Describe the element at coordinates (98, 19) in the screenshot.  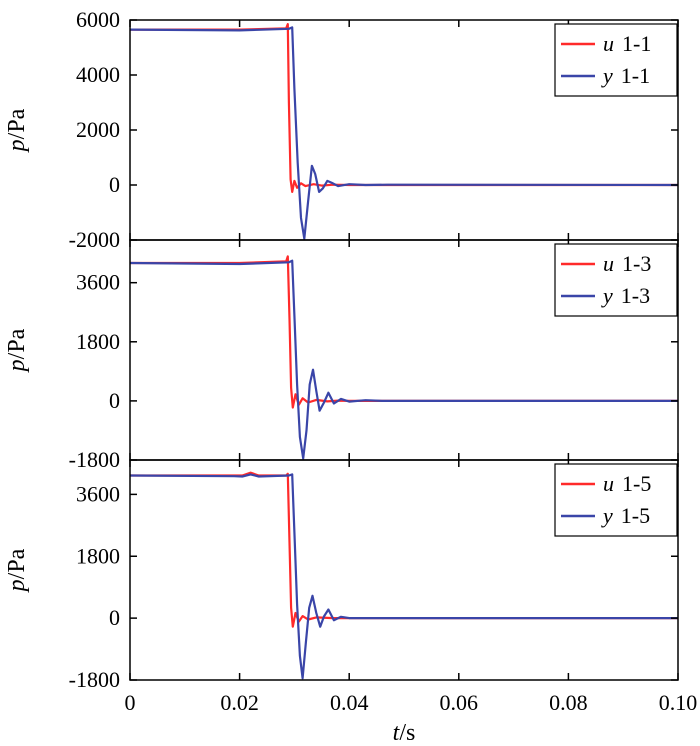
I see `y-tick-label: 6000` at that location.